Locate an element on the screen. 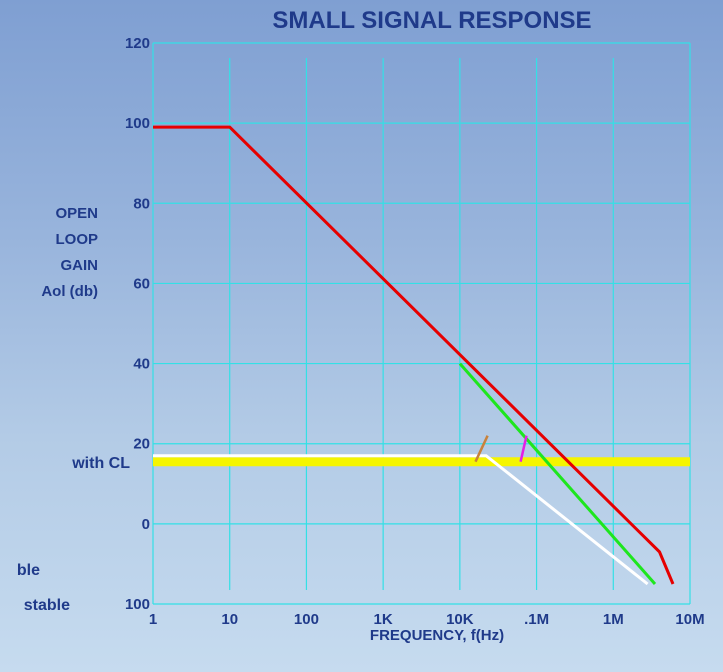 This screenshot has width=723, height=672. x-axis-label: FREQUENCY, f(Hz) is located at coordinates (437, 635).